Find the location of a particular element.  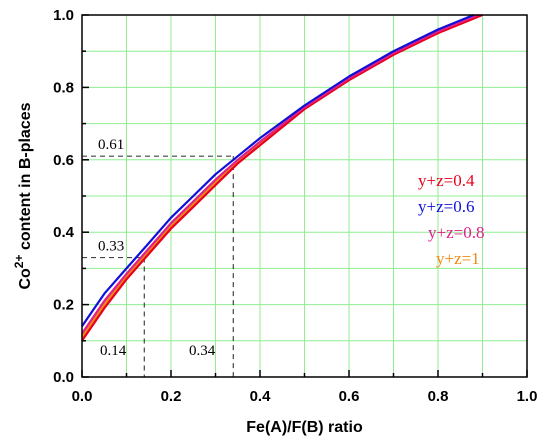

y-tick-label: 0.0 is located at coordinates (63, 377).